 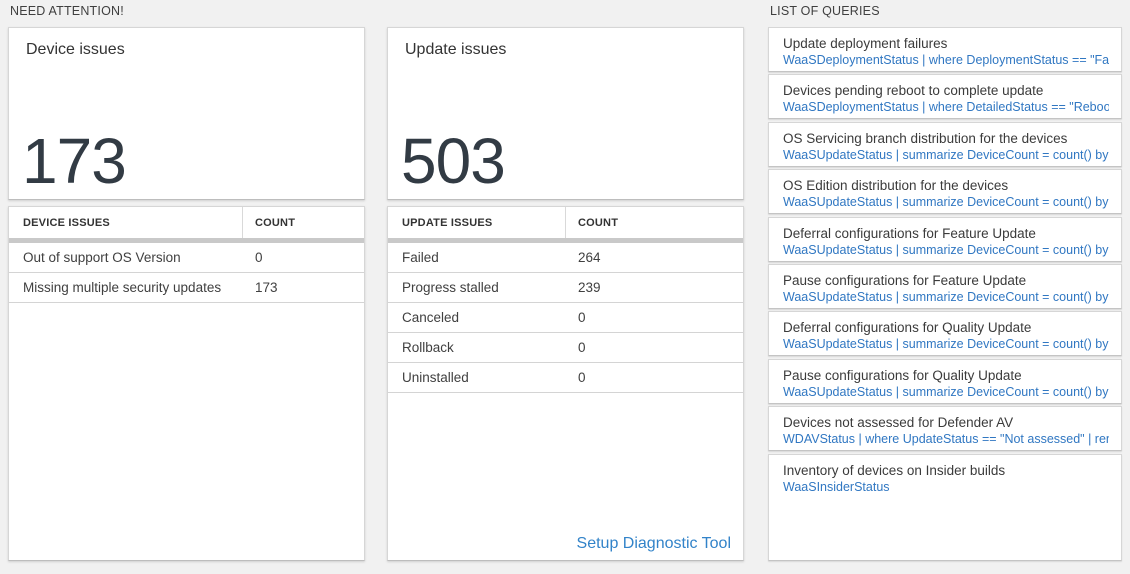 I want to click on table-row: Out of support OS Version 0, so click(x=186, y=258).